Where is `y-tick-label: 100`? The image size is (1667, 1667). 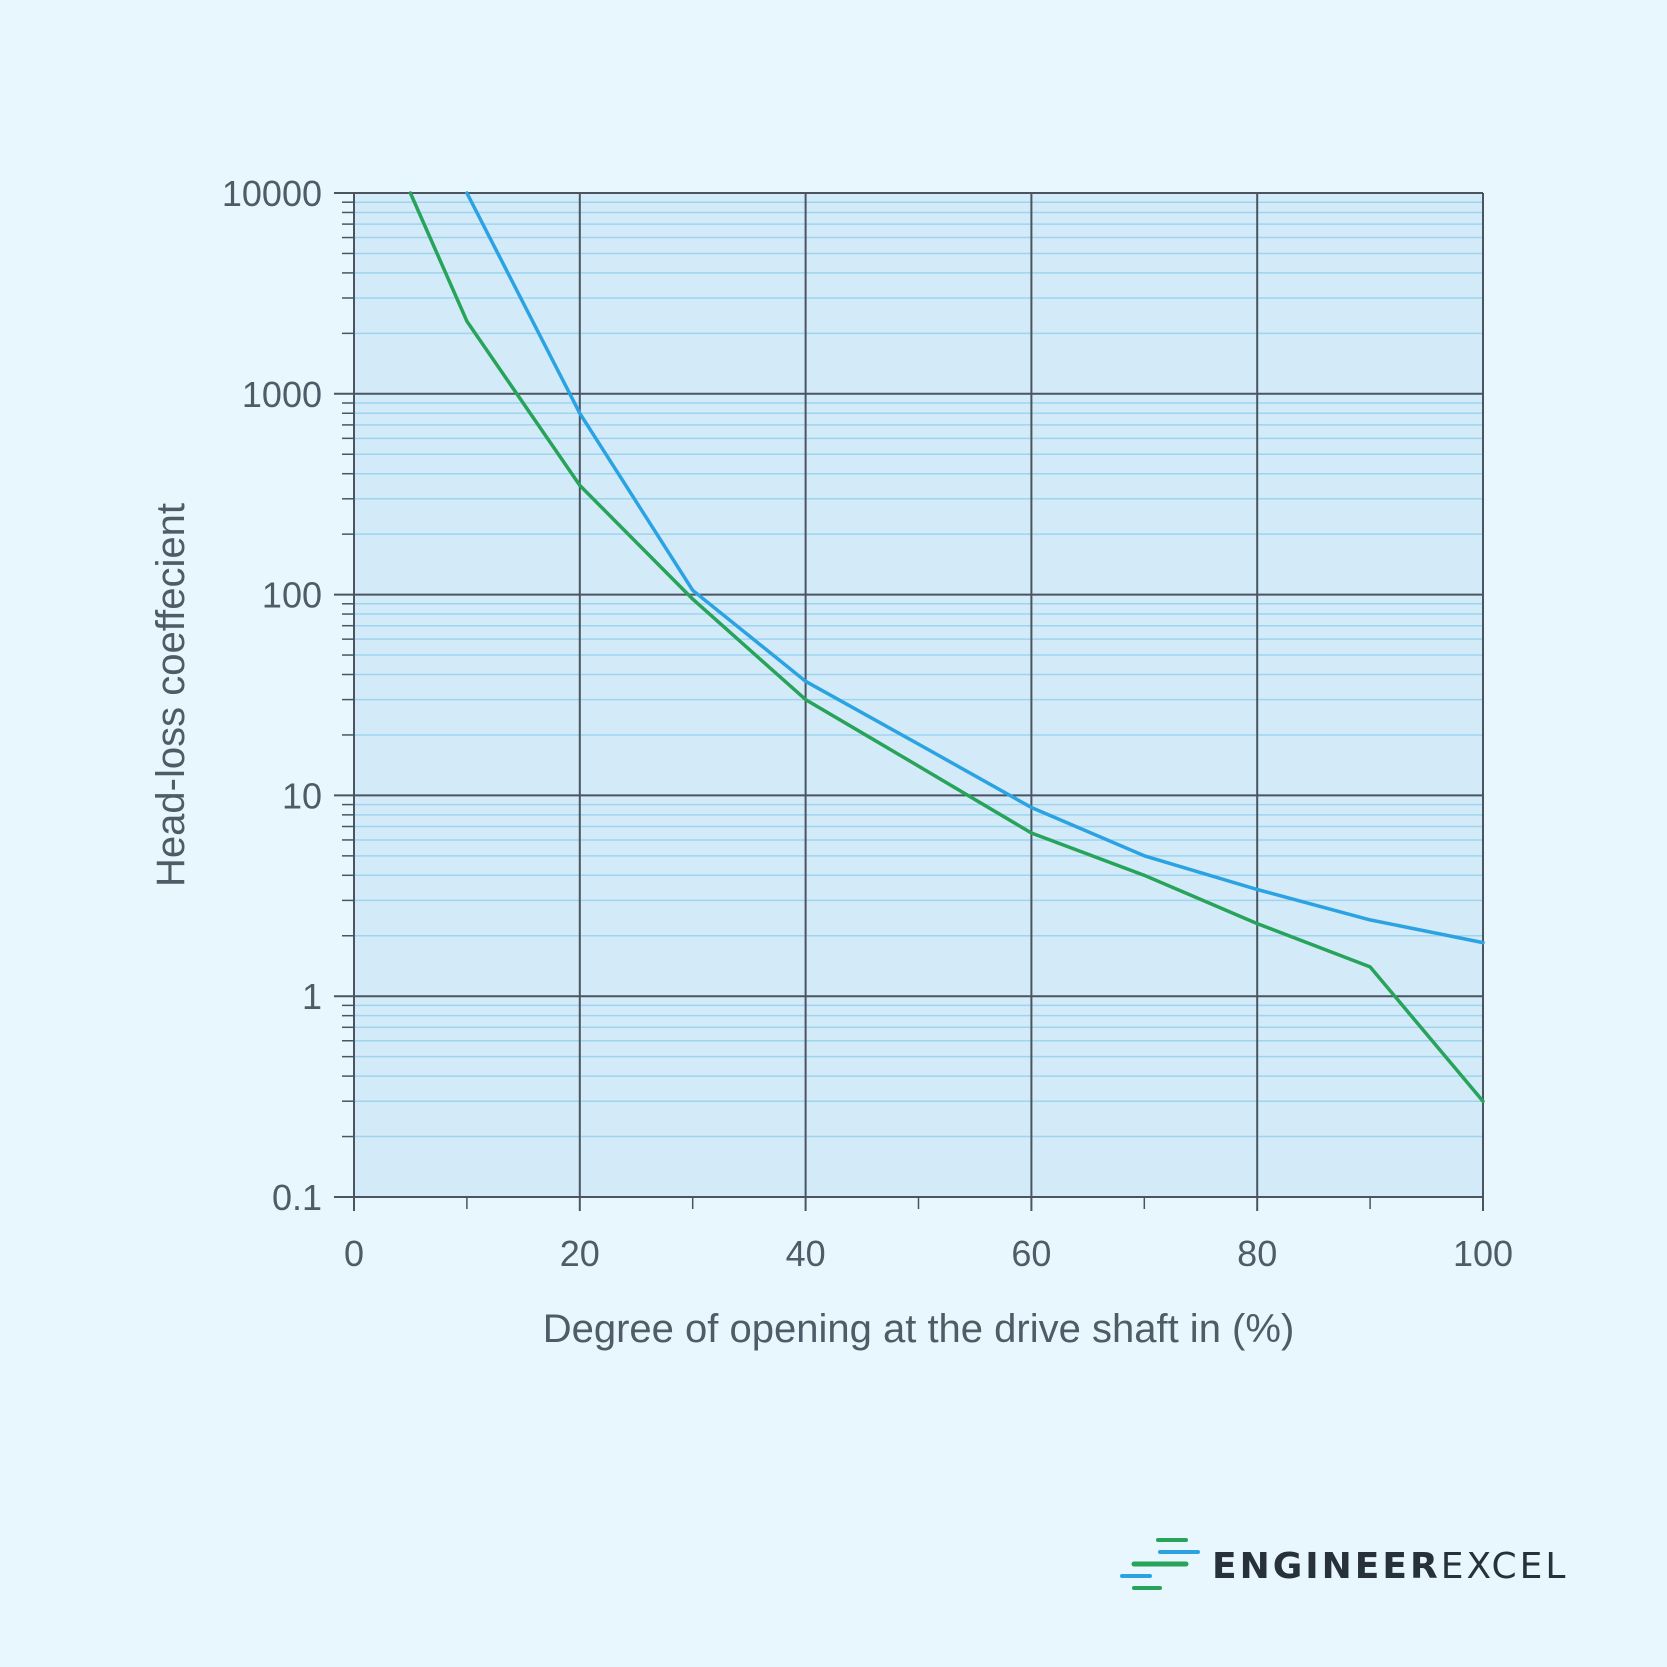 y-tick-label: 100 is located at coordinates (292, 595).